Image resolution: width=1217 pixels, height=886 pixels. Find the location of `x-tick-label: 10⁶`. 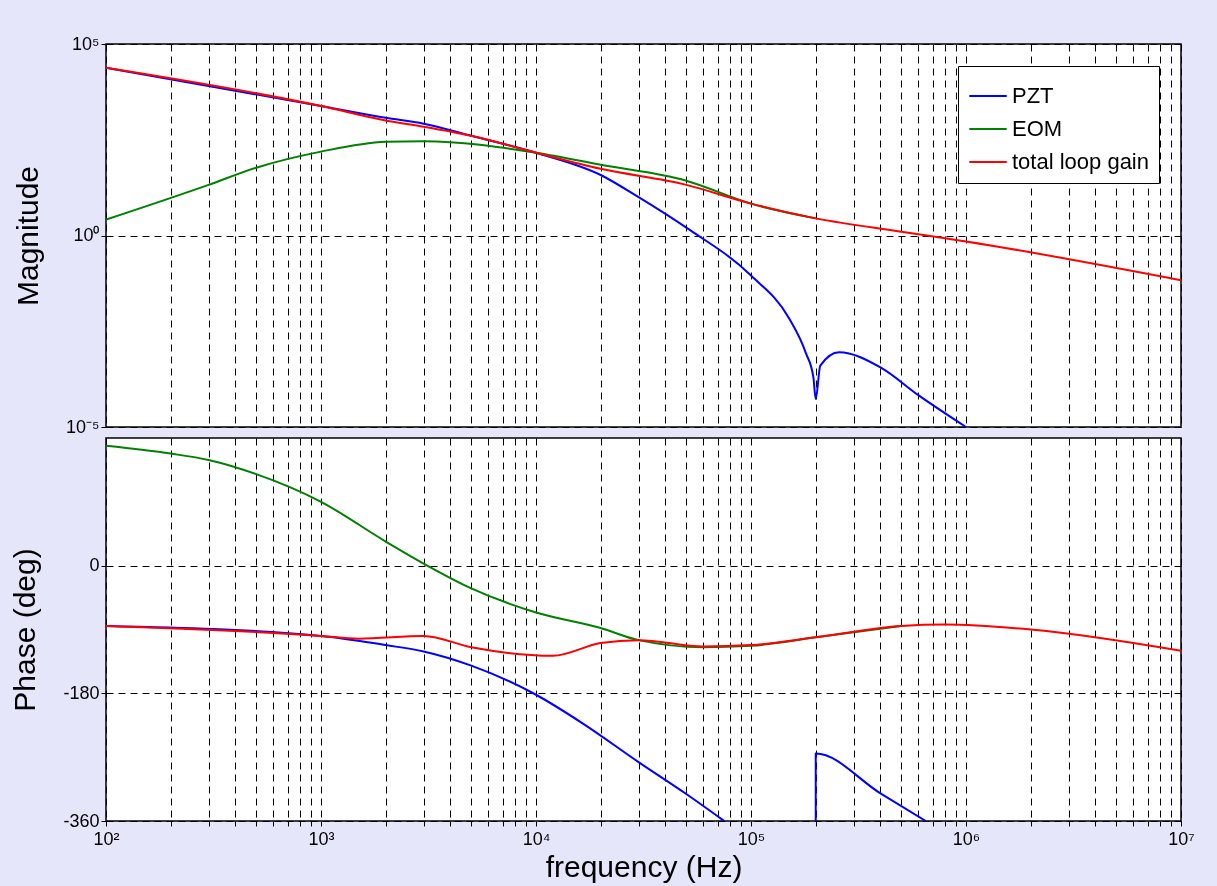

x-tick-label: 10⁶ is located at coordinates (966, 838).